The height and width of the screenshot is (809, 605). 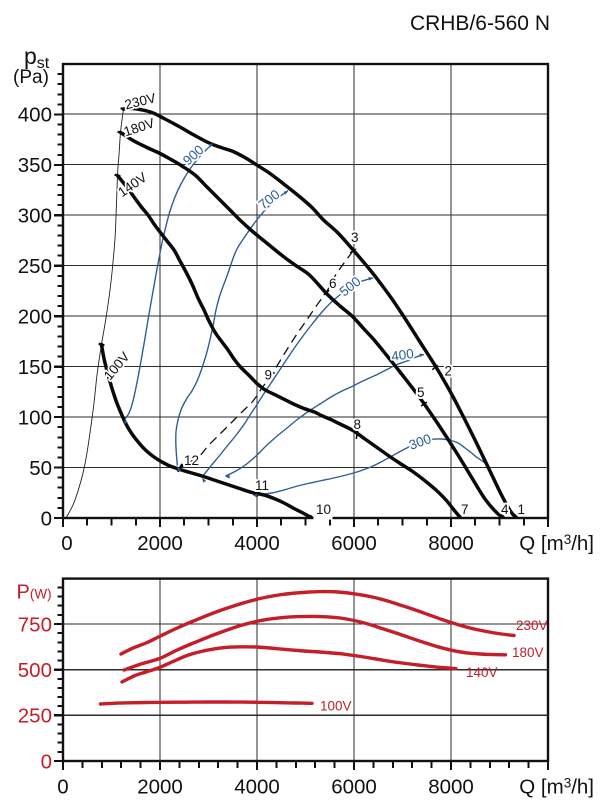 I want to click on svg-text: 11, so click(x=262, y=485).